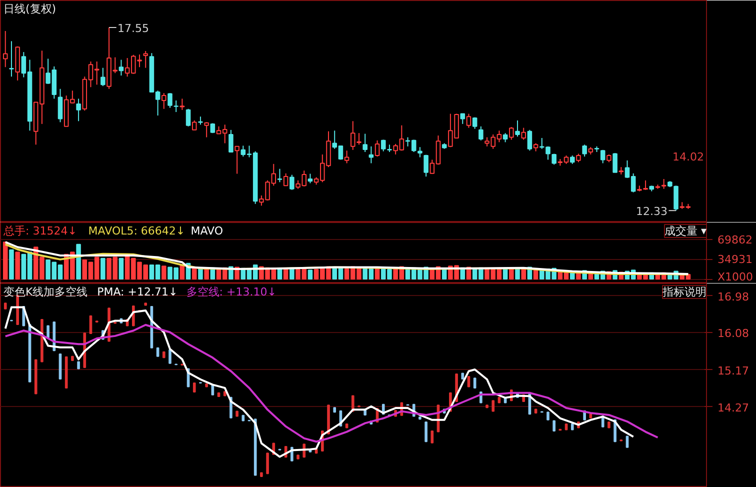 The width and height of the screenshot is (756, 487). What do you see at coordinates (688, 157) in the screenshot?
I see `annotation: 14.02` at bounding box center [688, 157].